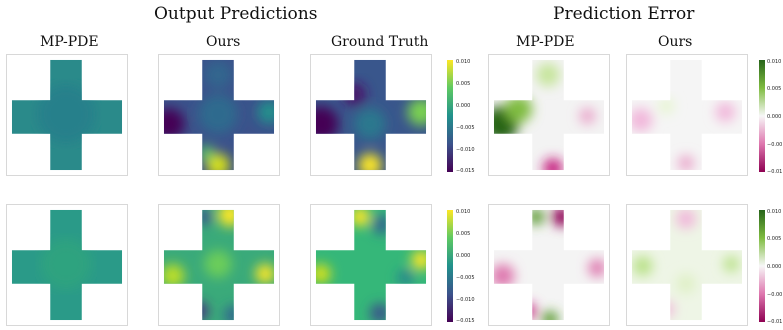  Describe the element at coordinates (219, 265) in the screenshot. I see `panel-row2-ours` at that location.